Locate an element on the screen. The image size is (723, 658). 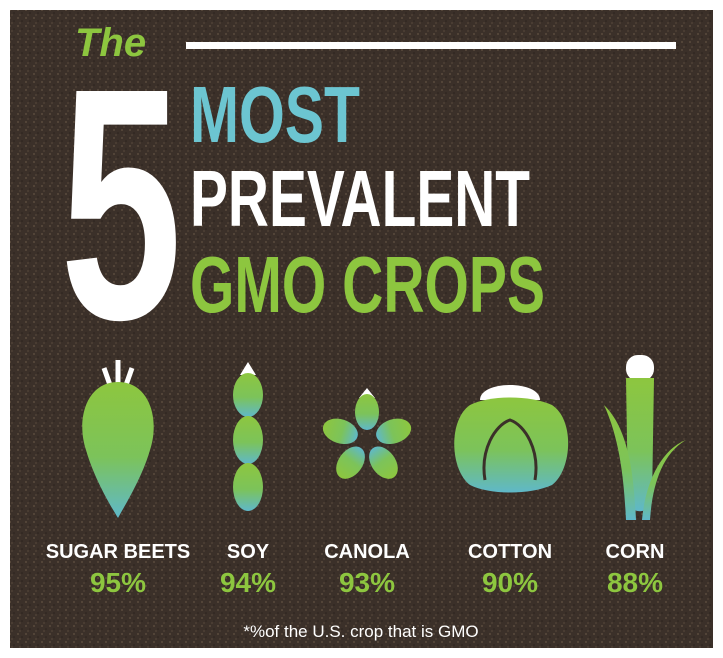
beet-icon is located at coordinates (118, 439).